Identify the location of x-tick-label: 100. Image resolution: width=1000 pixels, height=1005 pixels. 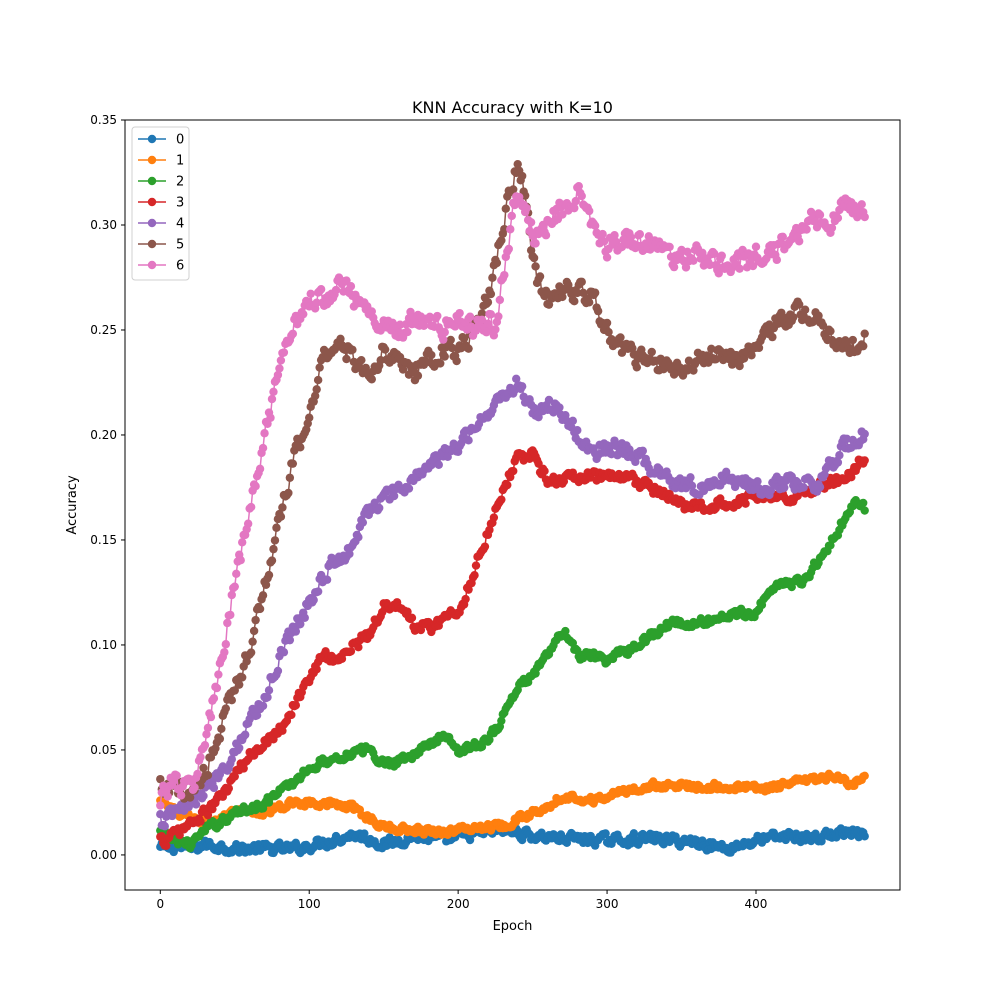
(309, 904).